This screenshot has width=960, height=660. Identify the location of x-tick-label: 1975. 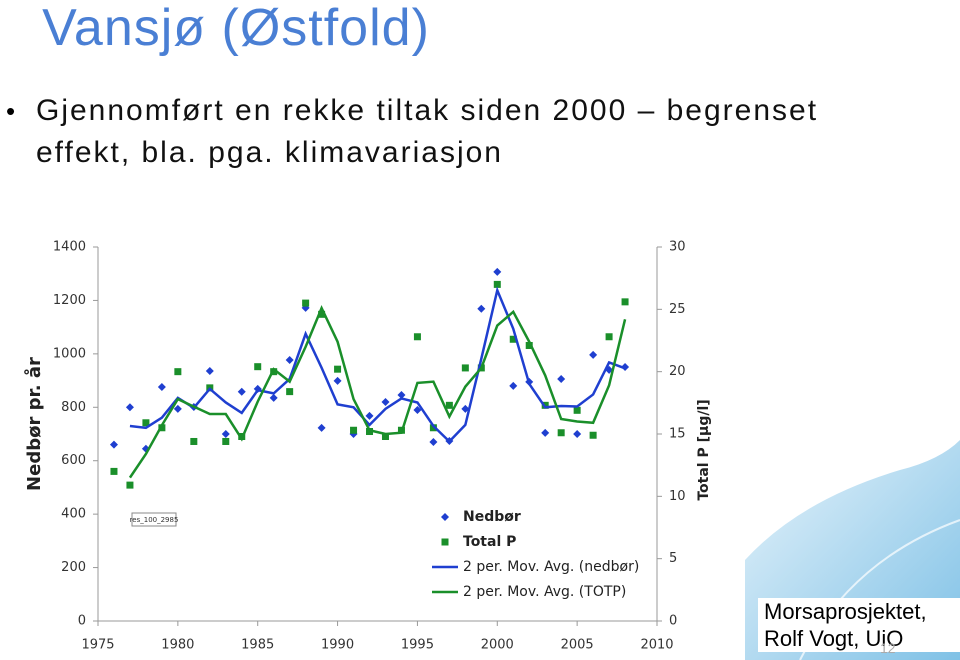
(97, 645).